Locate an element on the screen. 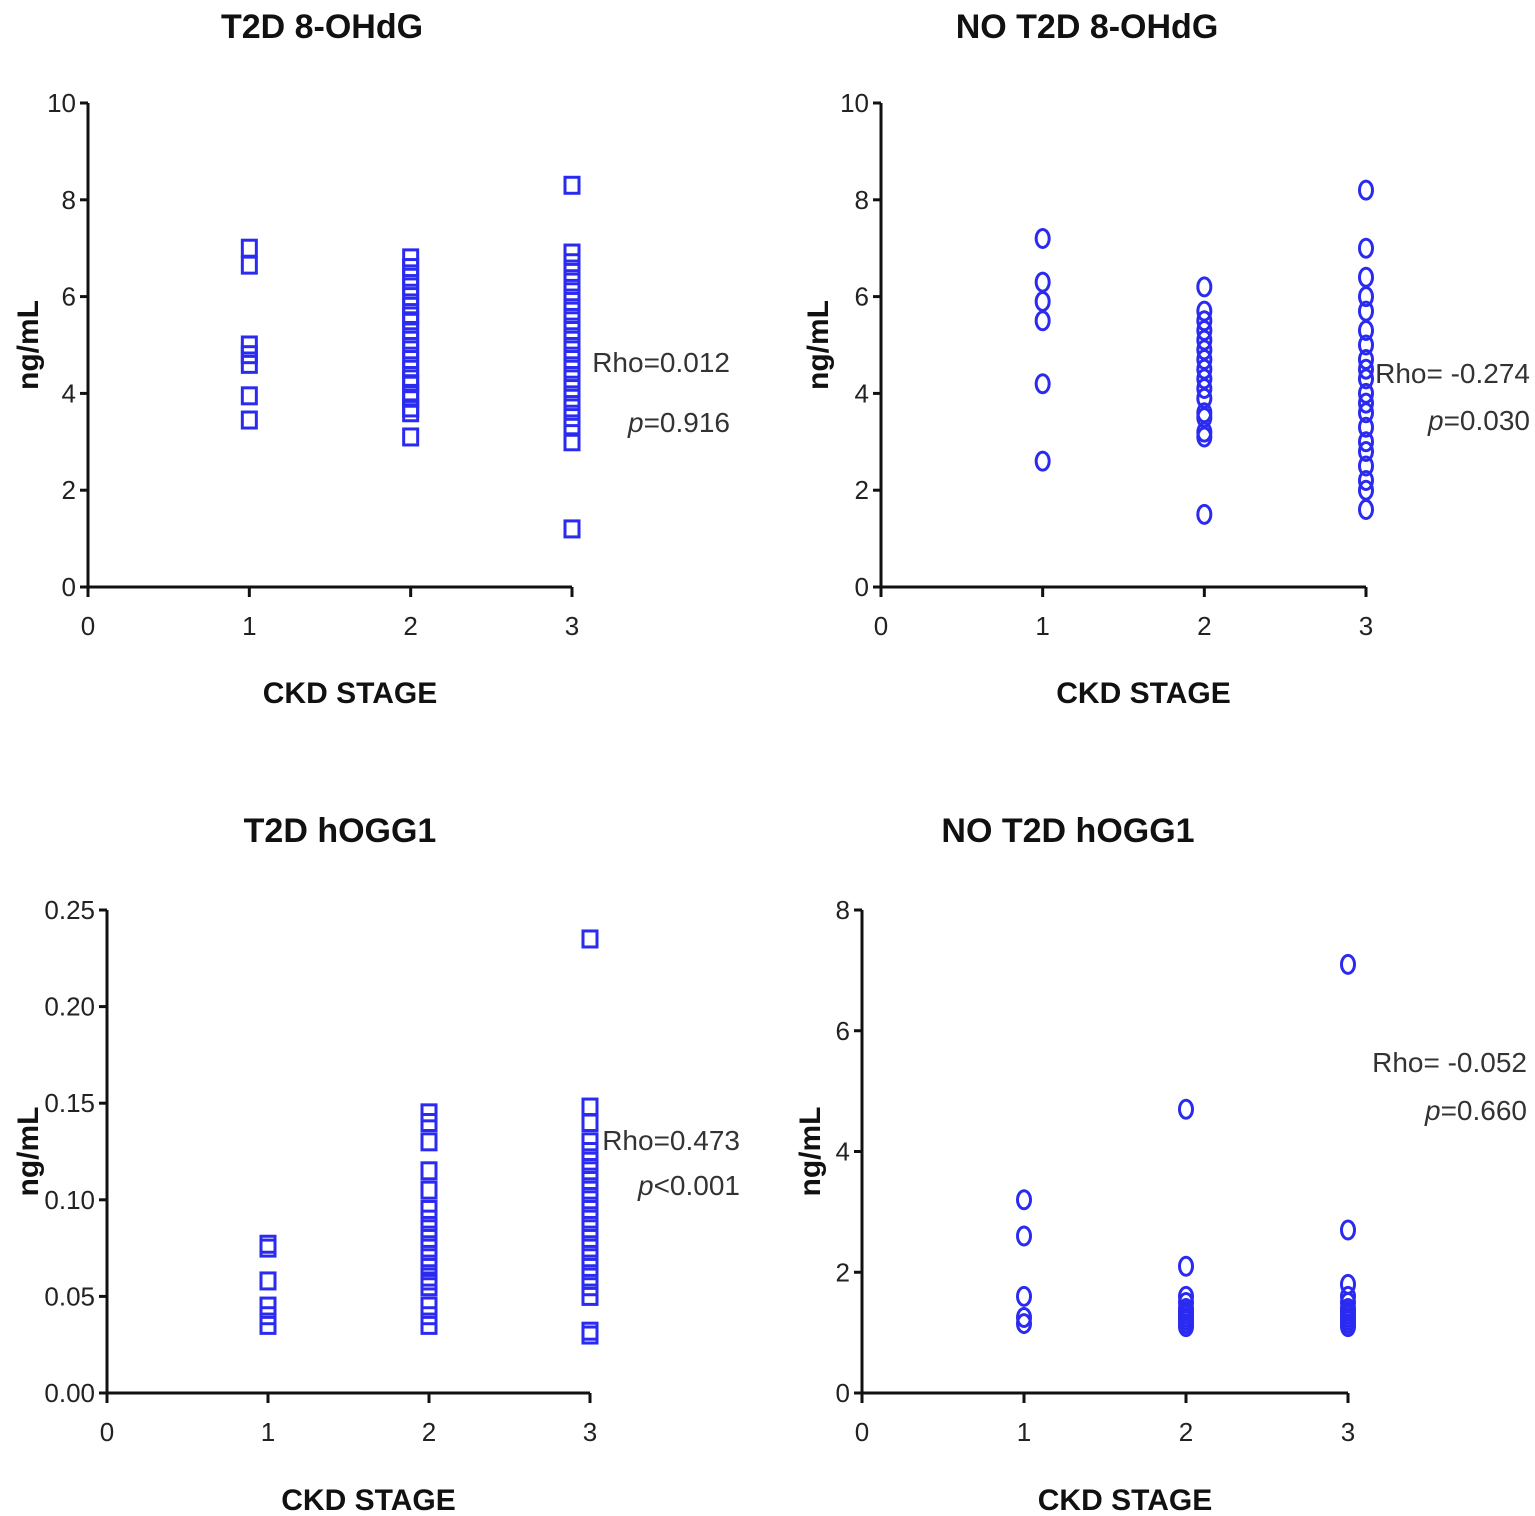  rho-annotation: Rho=0.473 is located at coordinates (671, 1140).